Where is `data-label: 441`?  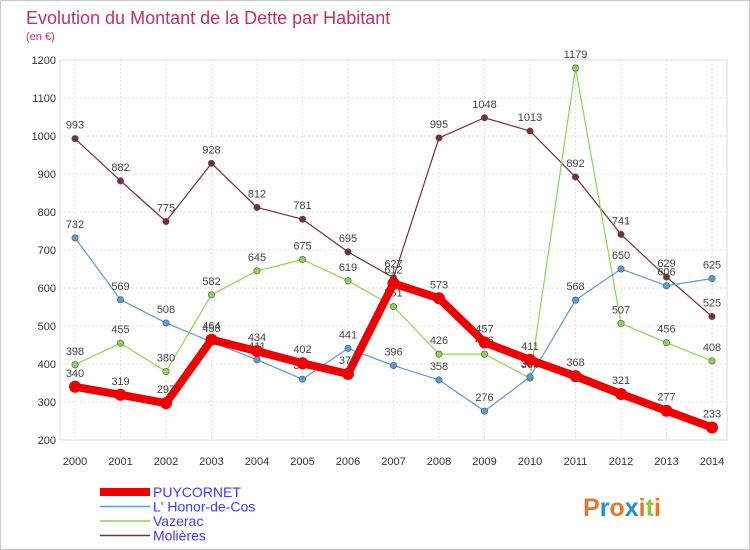
data-label: 441 is located at coordinates (348, 335).